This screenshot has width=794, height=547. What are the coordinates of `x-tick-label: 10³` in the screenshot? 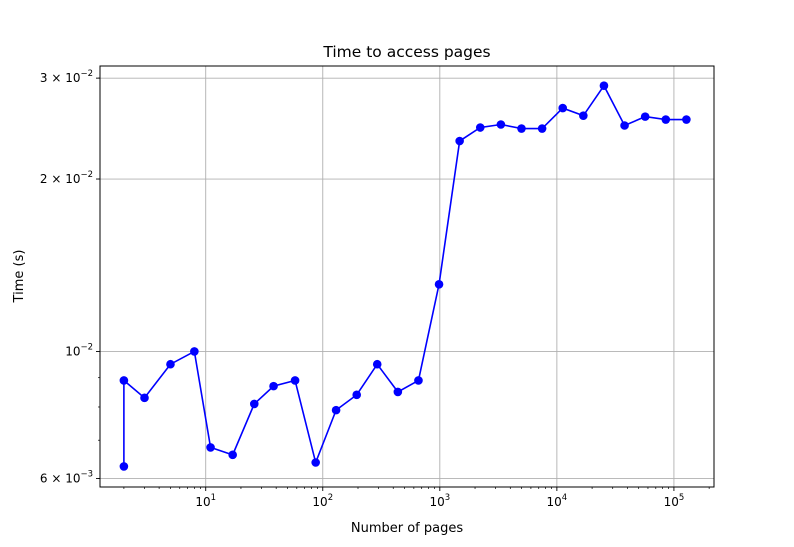 It's located at (439, 501).